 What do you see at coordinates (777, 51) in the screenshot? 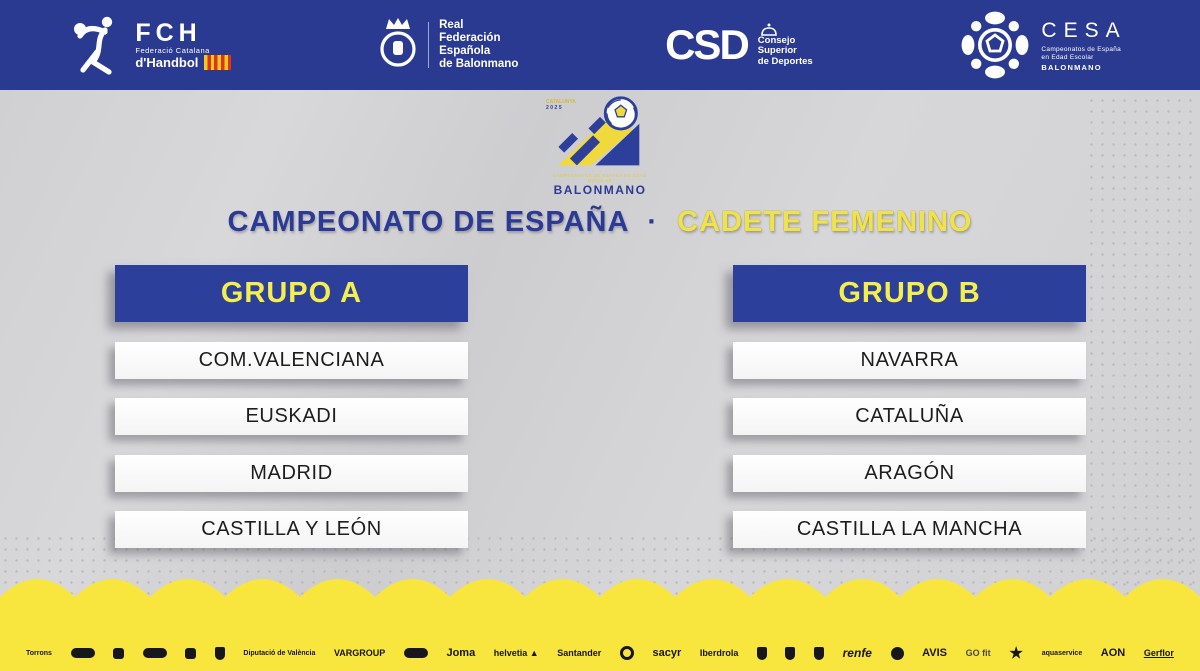
I see `csd-line: Superior` at bounding box center [777, 51].